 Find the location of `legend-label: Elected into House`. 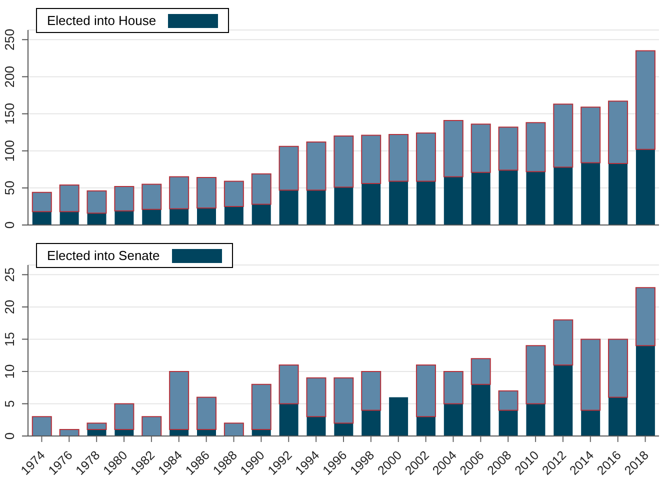

legend-label: Elected into House is located at coordinates (101, 20).